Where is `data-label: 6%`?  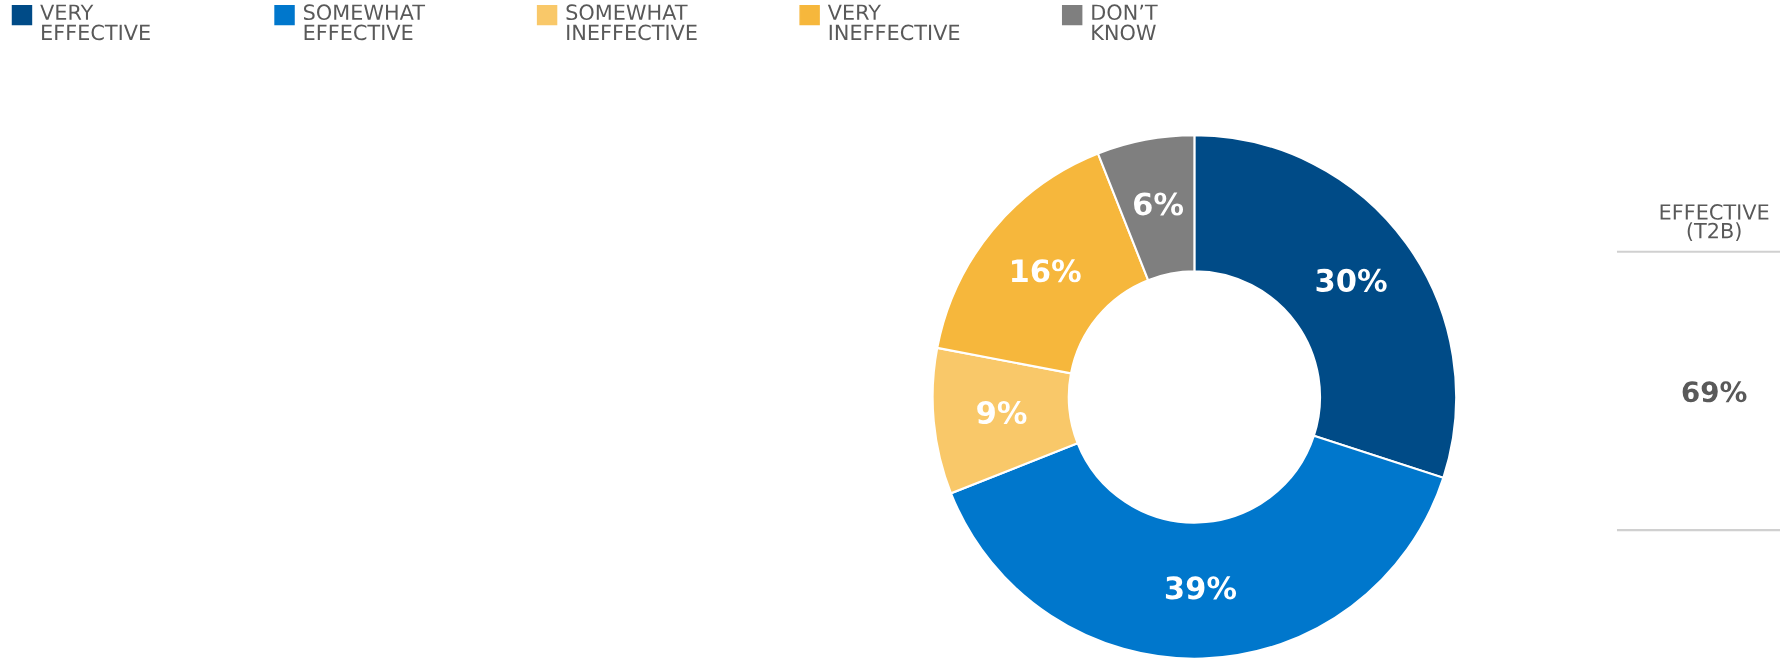 data-label: 6% is located at coordinates (1159, 204).